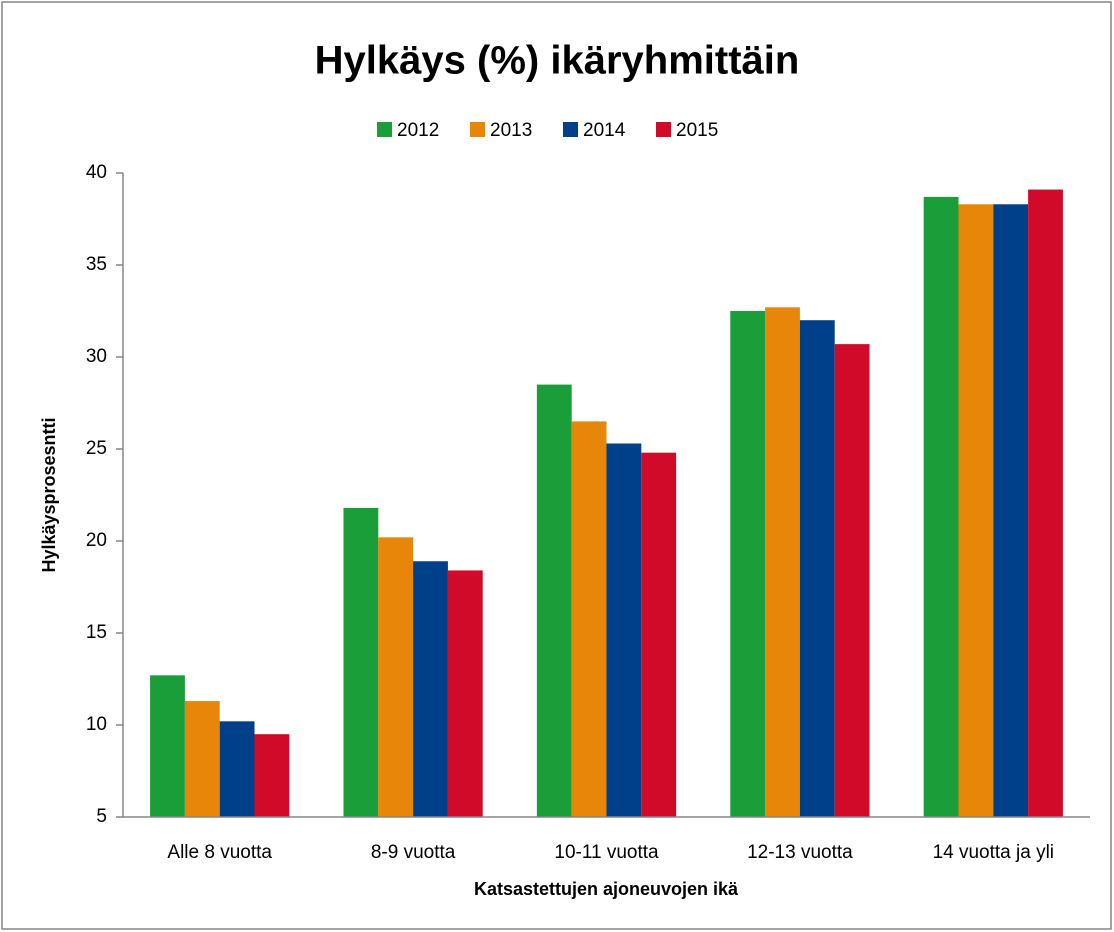  I want to click on y-tick-label: 10, so click(96, 724).